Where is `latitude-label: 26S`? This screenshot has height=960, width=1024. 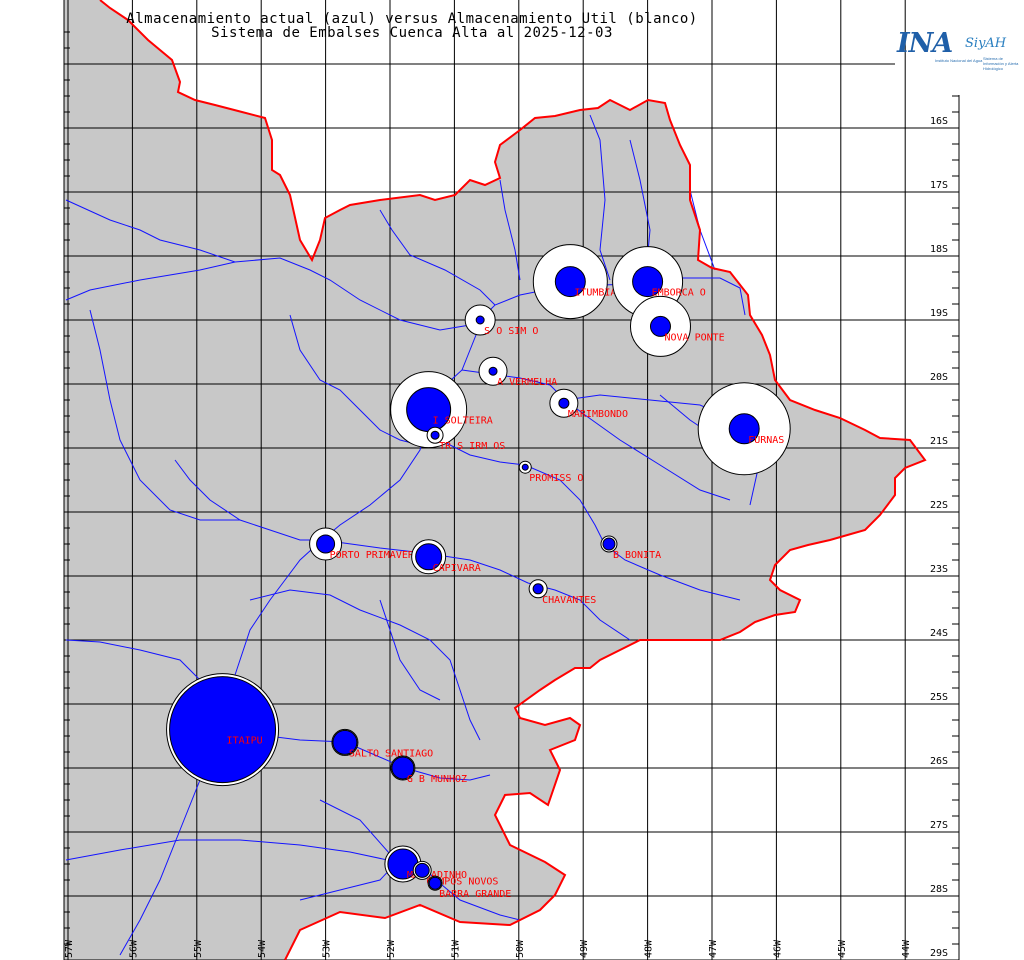 latitude-label: 26S is located at coordinates (939, 761).